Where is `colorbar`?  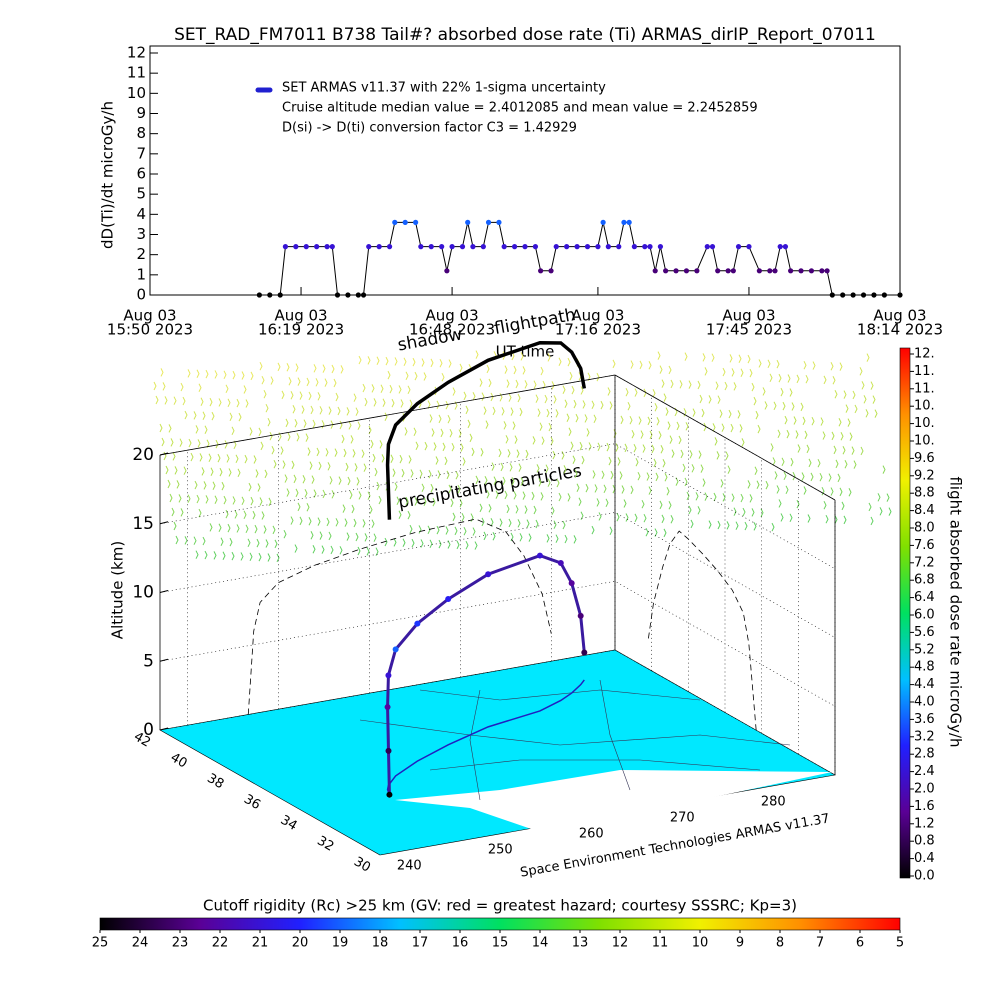
colorbar is located at coordinates (500, 924).